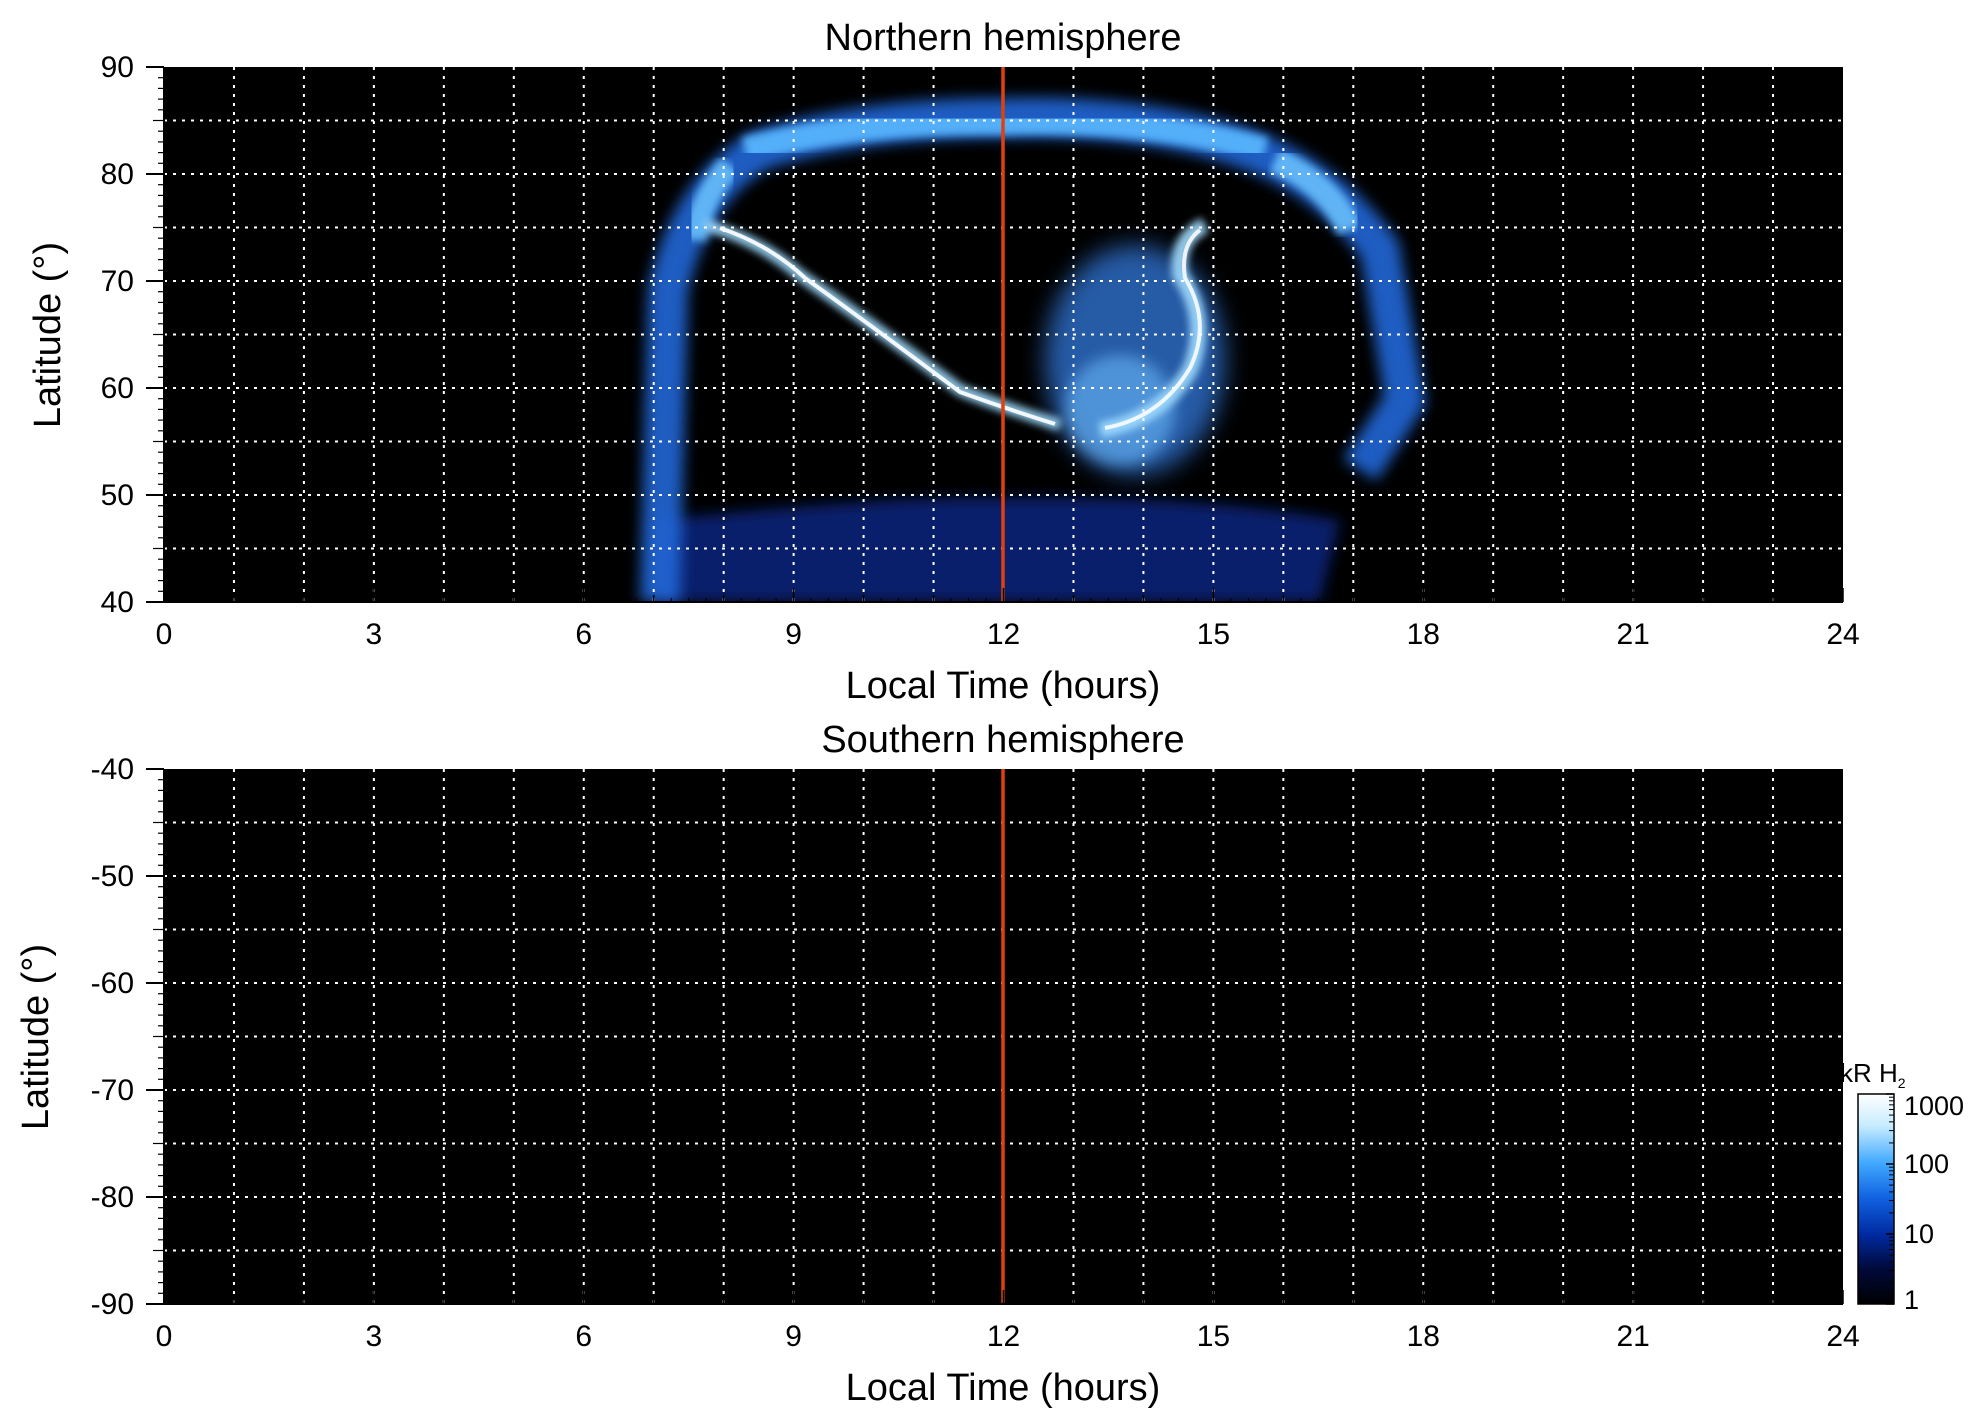 Image resolution: width=1983 pixels, height=1423 pixels. What do you see at coordinates (112, 876) in the screenshot?
I see `south-y-tick-label: -50` at bounding box center [112, 876].